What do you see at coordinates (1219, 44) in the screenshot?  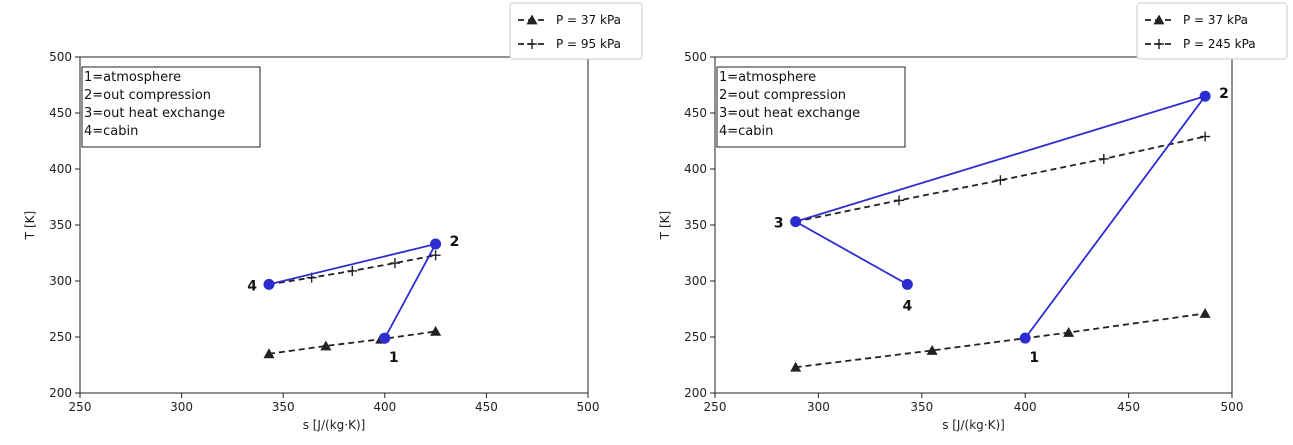 I see `legend-entry: P = 245 kPa` at bounding box center [1219, 44].